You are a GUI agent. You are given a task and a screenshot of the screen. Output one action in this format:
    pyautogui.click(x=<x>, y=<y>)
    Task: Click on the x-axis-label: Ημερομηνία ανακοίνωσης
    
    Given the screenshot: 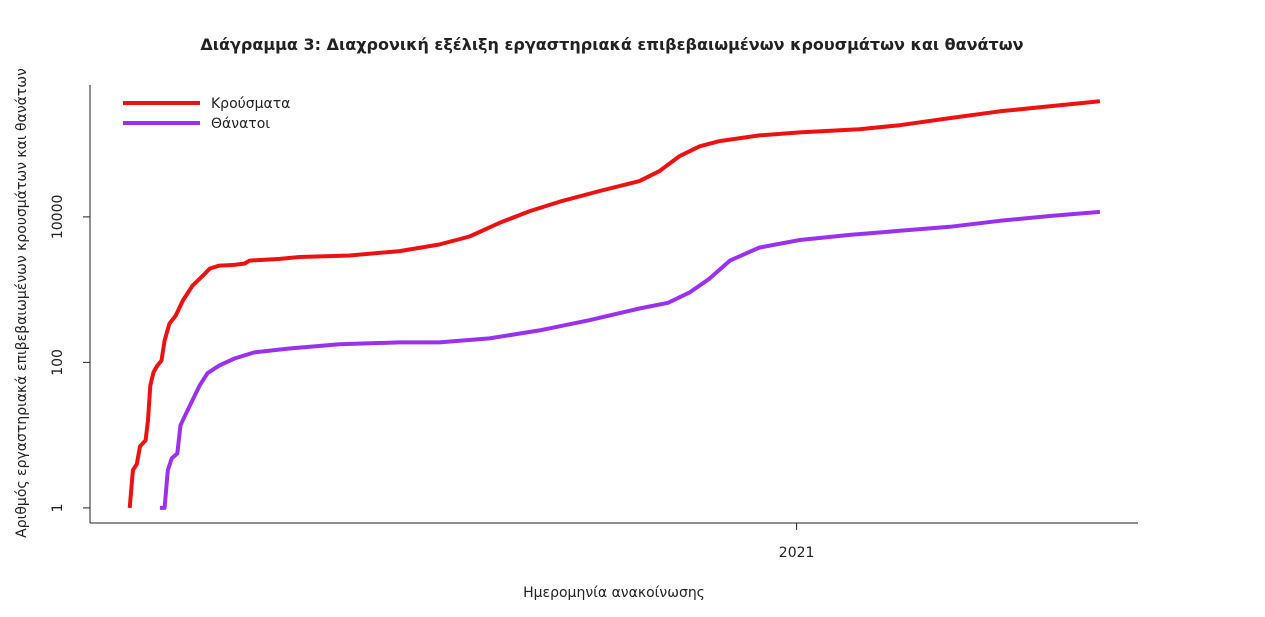 What is the action you would take?
    pyautogui.click(x=614, y=593)
    